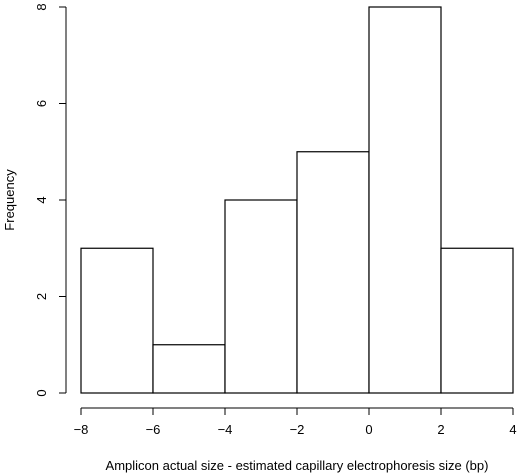 Image resolution: width=520 pixels, height=476 pixels. What do you see at coordinates (41, 296) in the screenshot?
I see `y-tick-label: 2` at bounding box center [41, 296].